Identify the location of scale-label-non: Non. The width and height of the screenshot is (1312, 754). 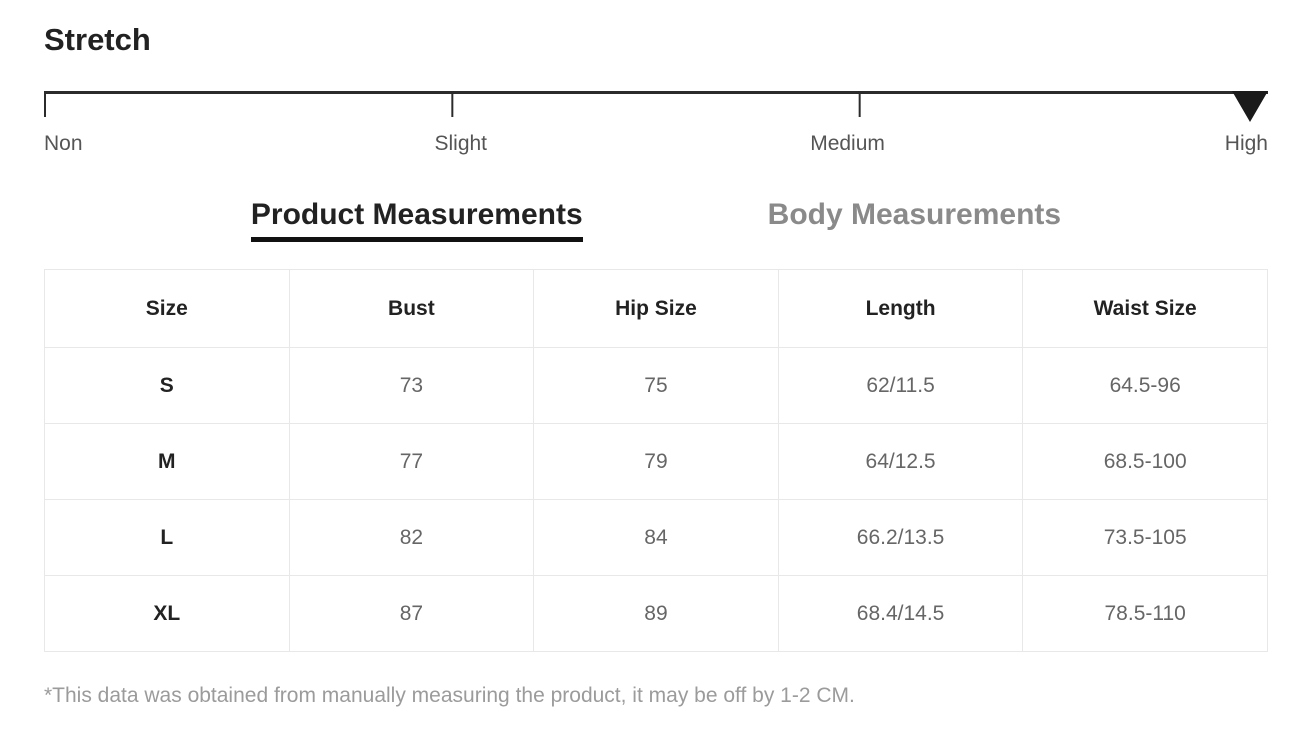
(63, 143).